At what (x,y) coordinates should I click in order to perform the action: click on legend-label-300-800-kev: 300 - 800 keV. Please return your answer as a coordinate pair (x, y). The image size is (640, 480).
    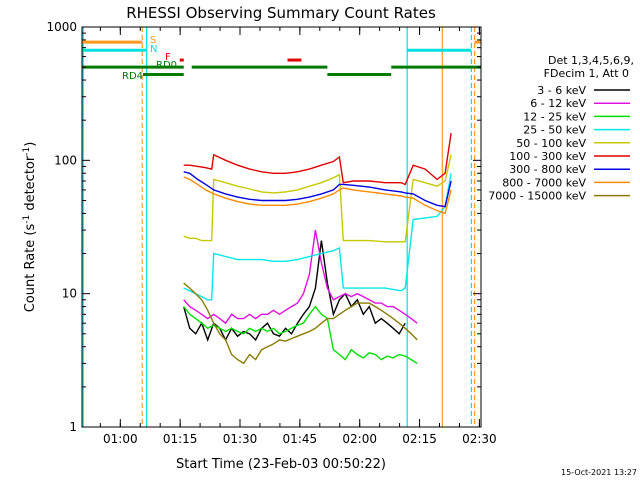
    Looking at the image, I should click on (547, 169).